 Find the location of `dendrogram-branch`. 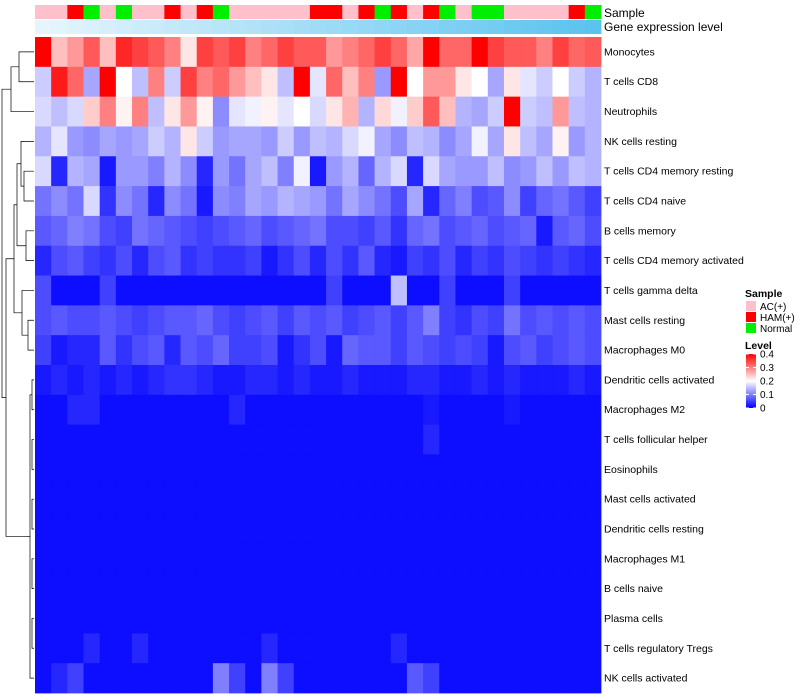

dendrogram-branch is located at coordinates (30, 335).